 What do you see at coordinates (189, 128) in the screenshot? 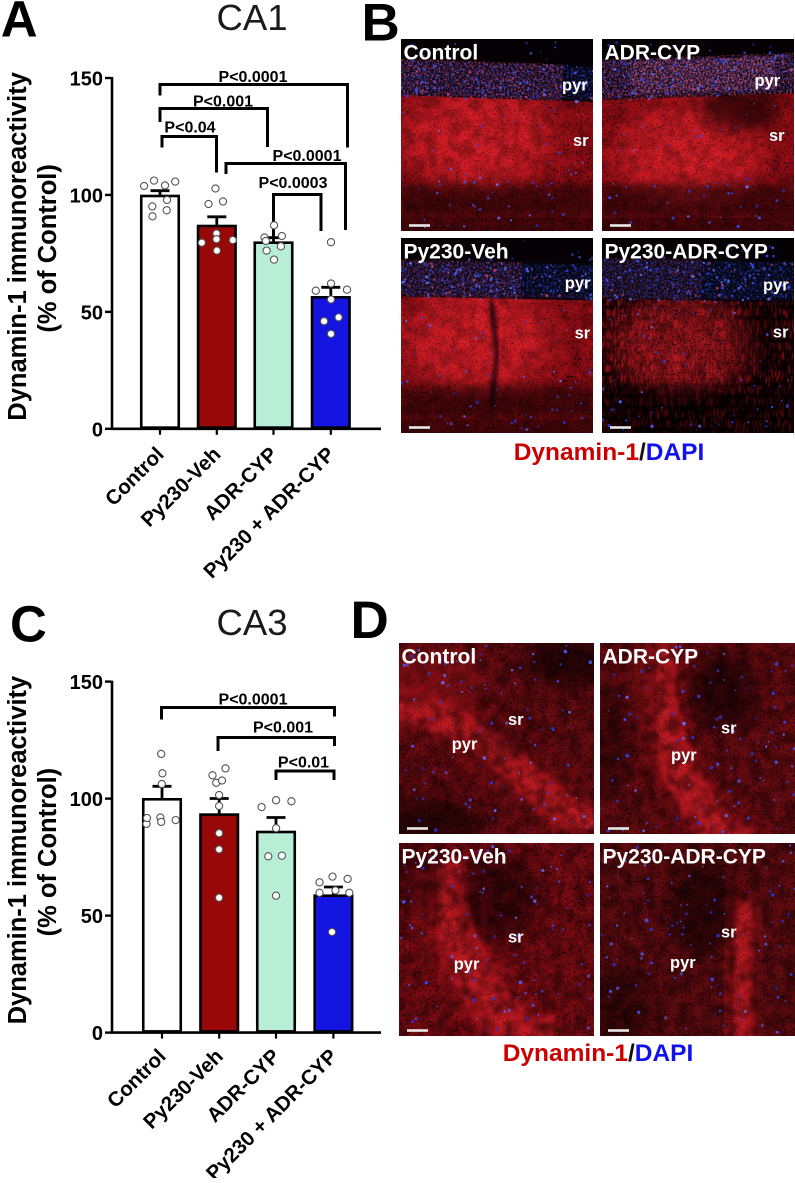
I see `svg-text: P<0.04` at bounding box center [189, 128].